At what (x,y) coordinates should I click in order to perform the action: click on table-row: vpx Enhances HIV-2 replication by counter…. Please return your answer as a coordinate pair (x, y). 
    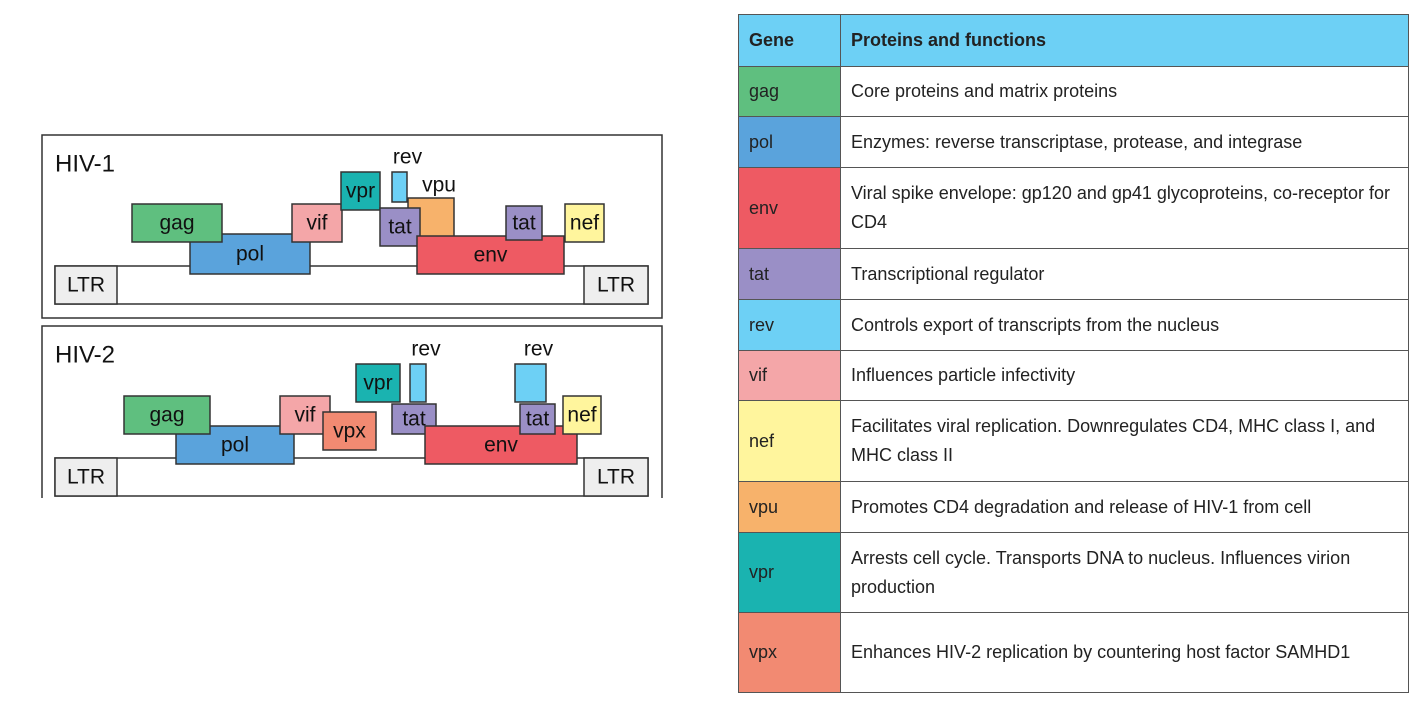
    Looking at the image, I should click on (1073, 652).